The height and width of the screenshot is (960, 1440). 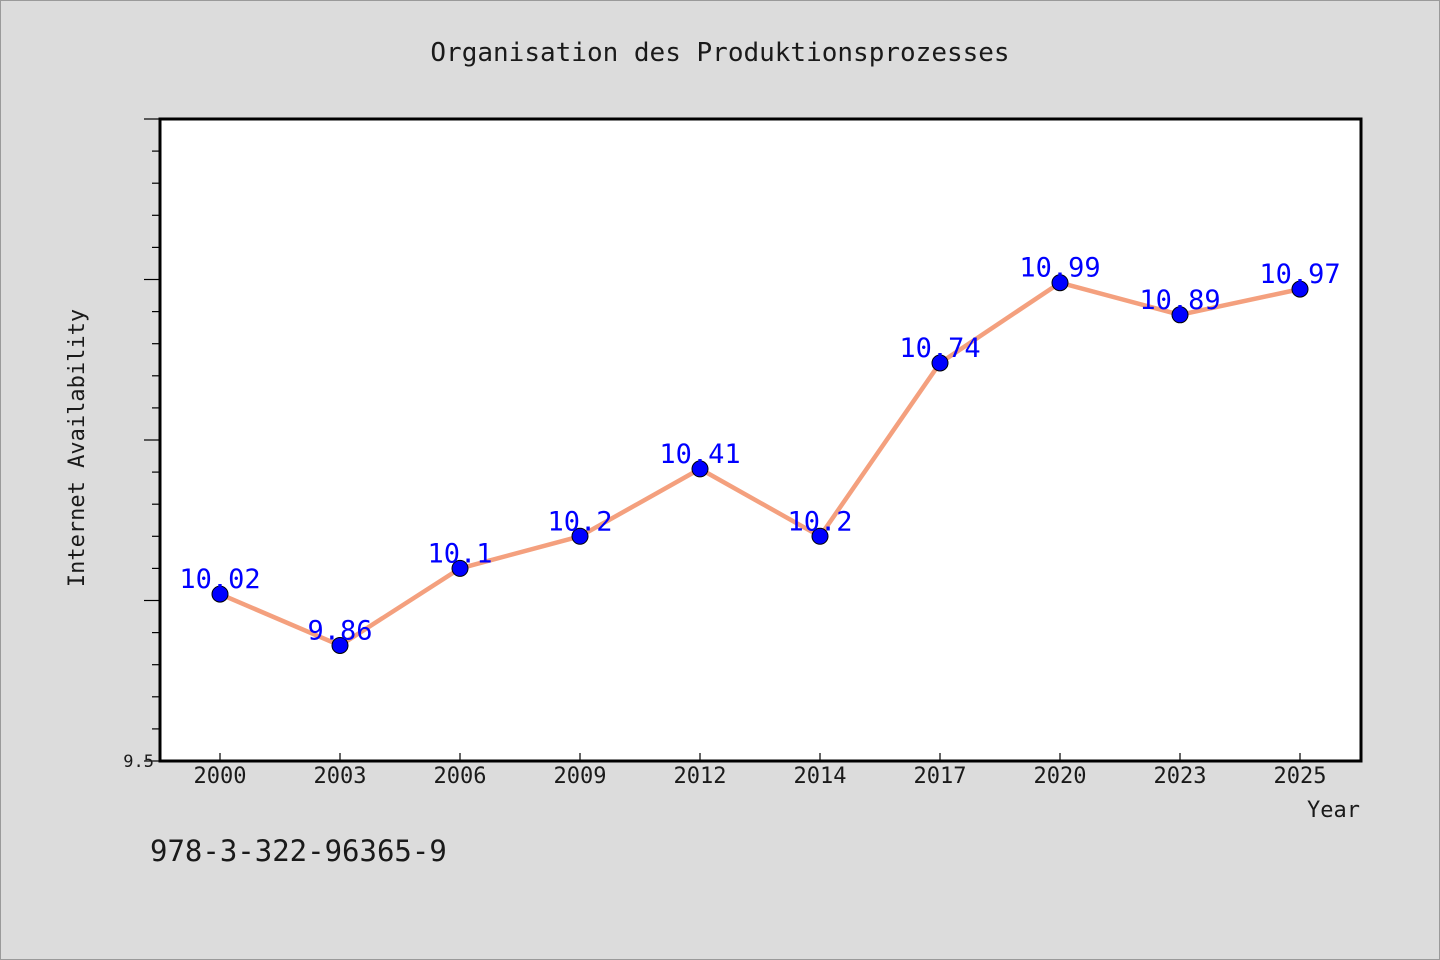 What do you see at coordinates (699, 454) in the screenshot?
I see `data-point-label: 10.41` at bounding box center [699, 454].